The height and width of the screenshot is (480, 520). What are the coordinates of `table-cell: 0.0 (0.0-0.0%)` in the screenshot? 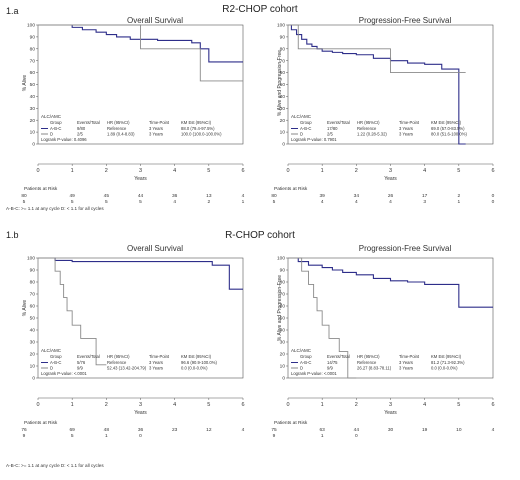 It's located at (444, 368).